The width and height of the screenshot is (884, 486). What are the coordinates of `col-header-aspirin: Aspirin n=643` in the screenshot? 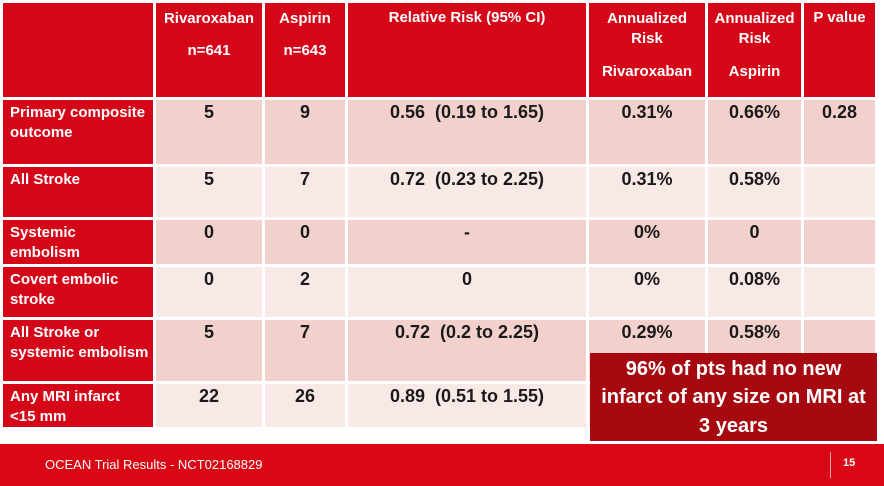 It's located at (305, 50).